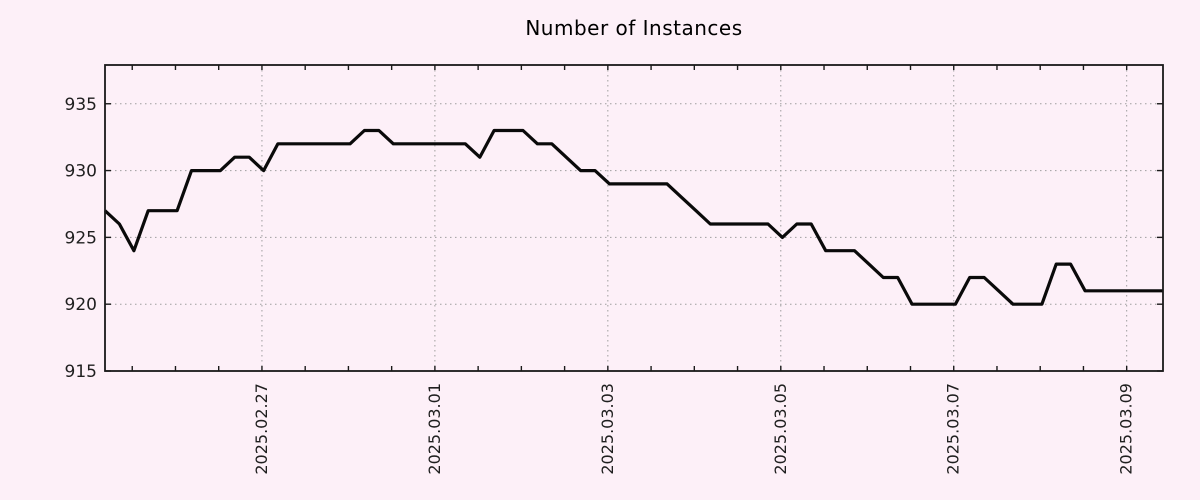  What do you see at coordinates (81, 172) in the screenshot?
I see `y-tick-label: 930` at bounding box center [81, 172].